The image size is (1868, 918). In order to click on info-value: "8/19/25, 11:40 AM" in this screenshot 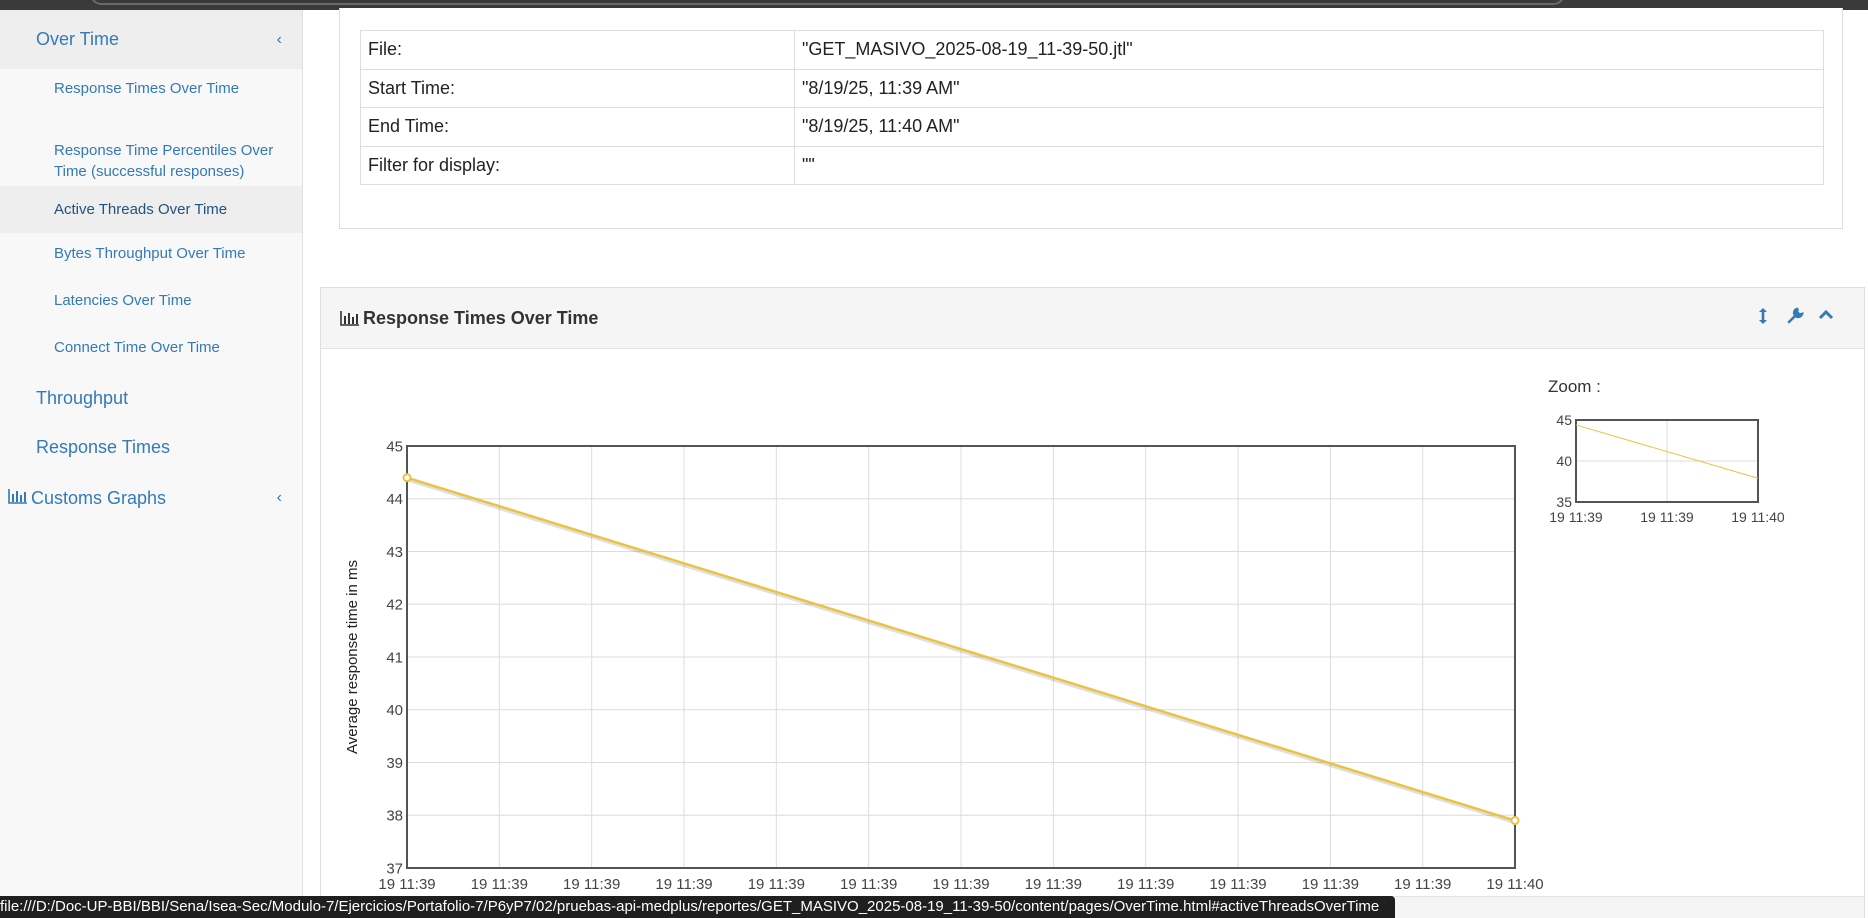, I will do `click(1309, 127)`.